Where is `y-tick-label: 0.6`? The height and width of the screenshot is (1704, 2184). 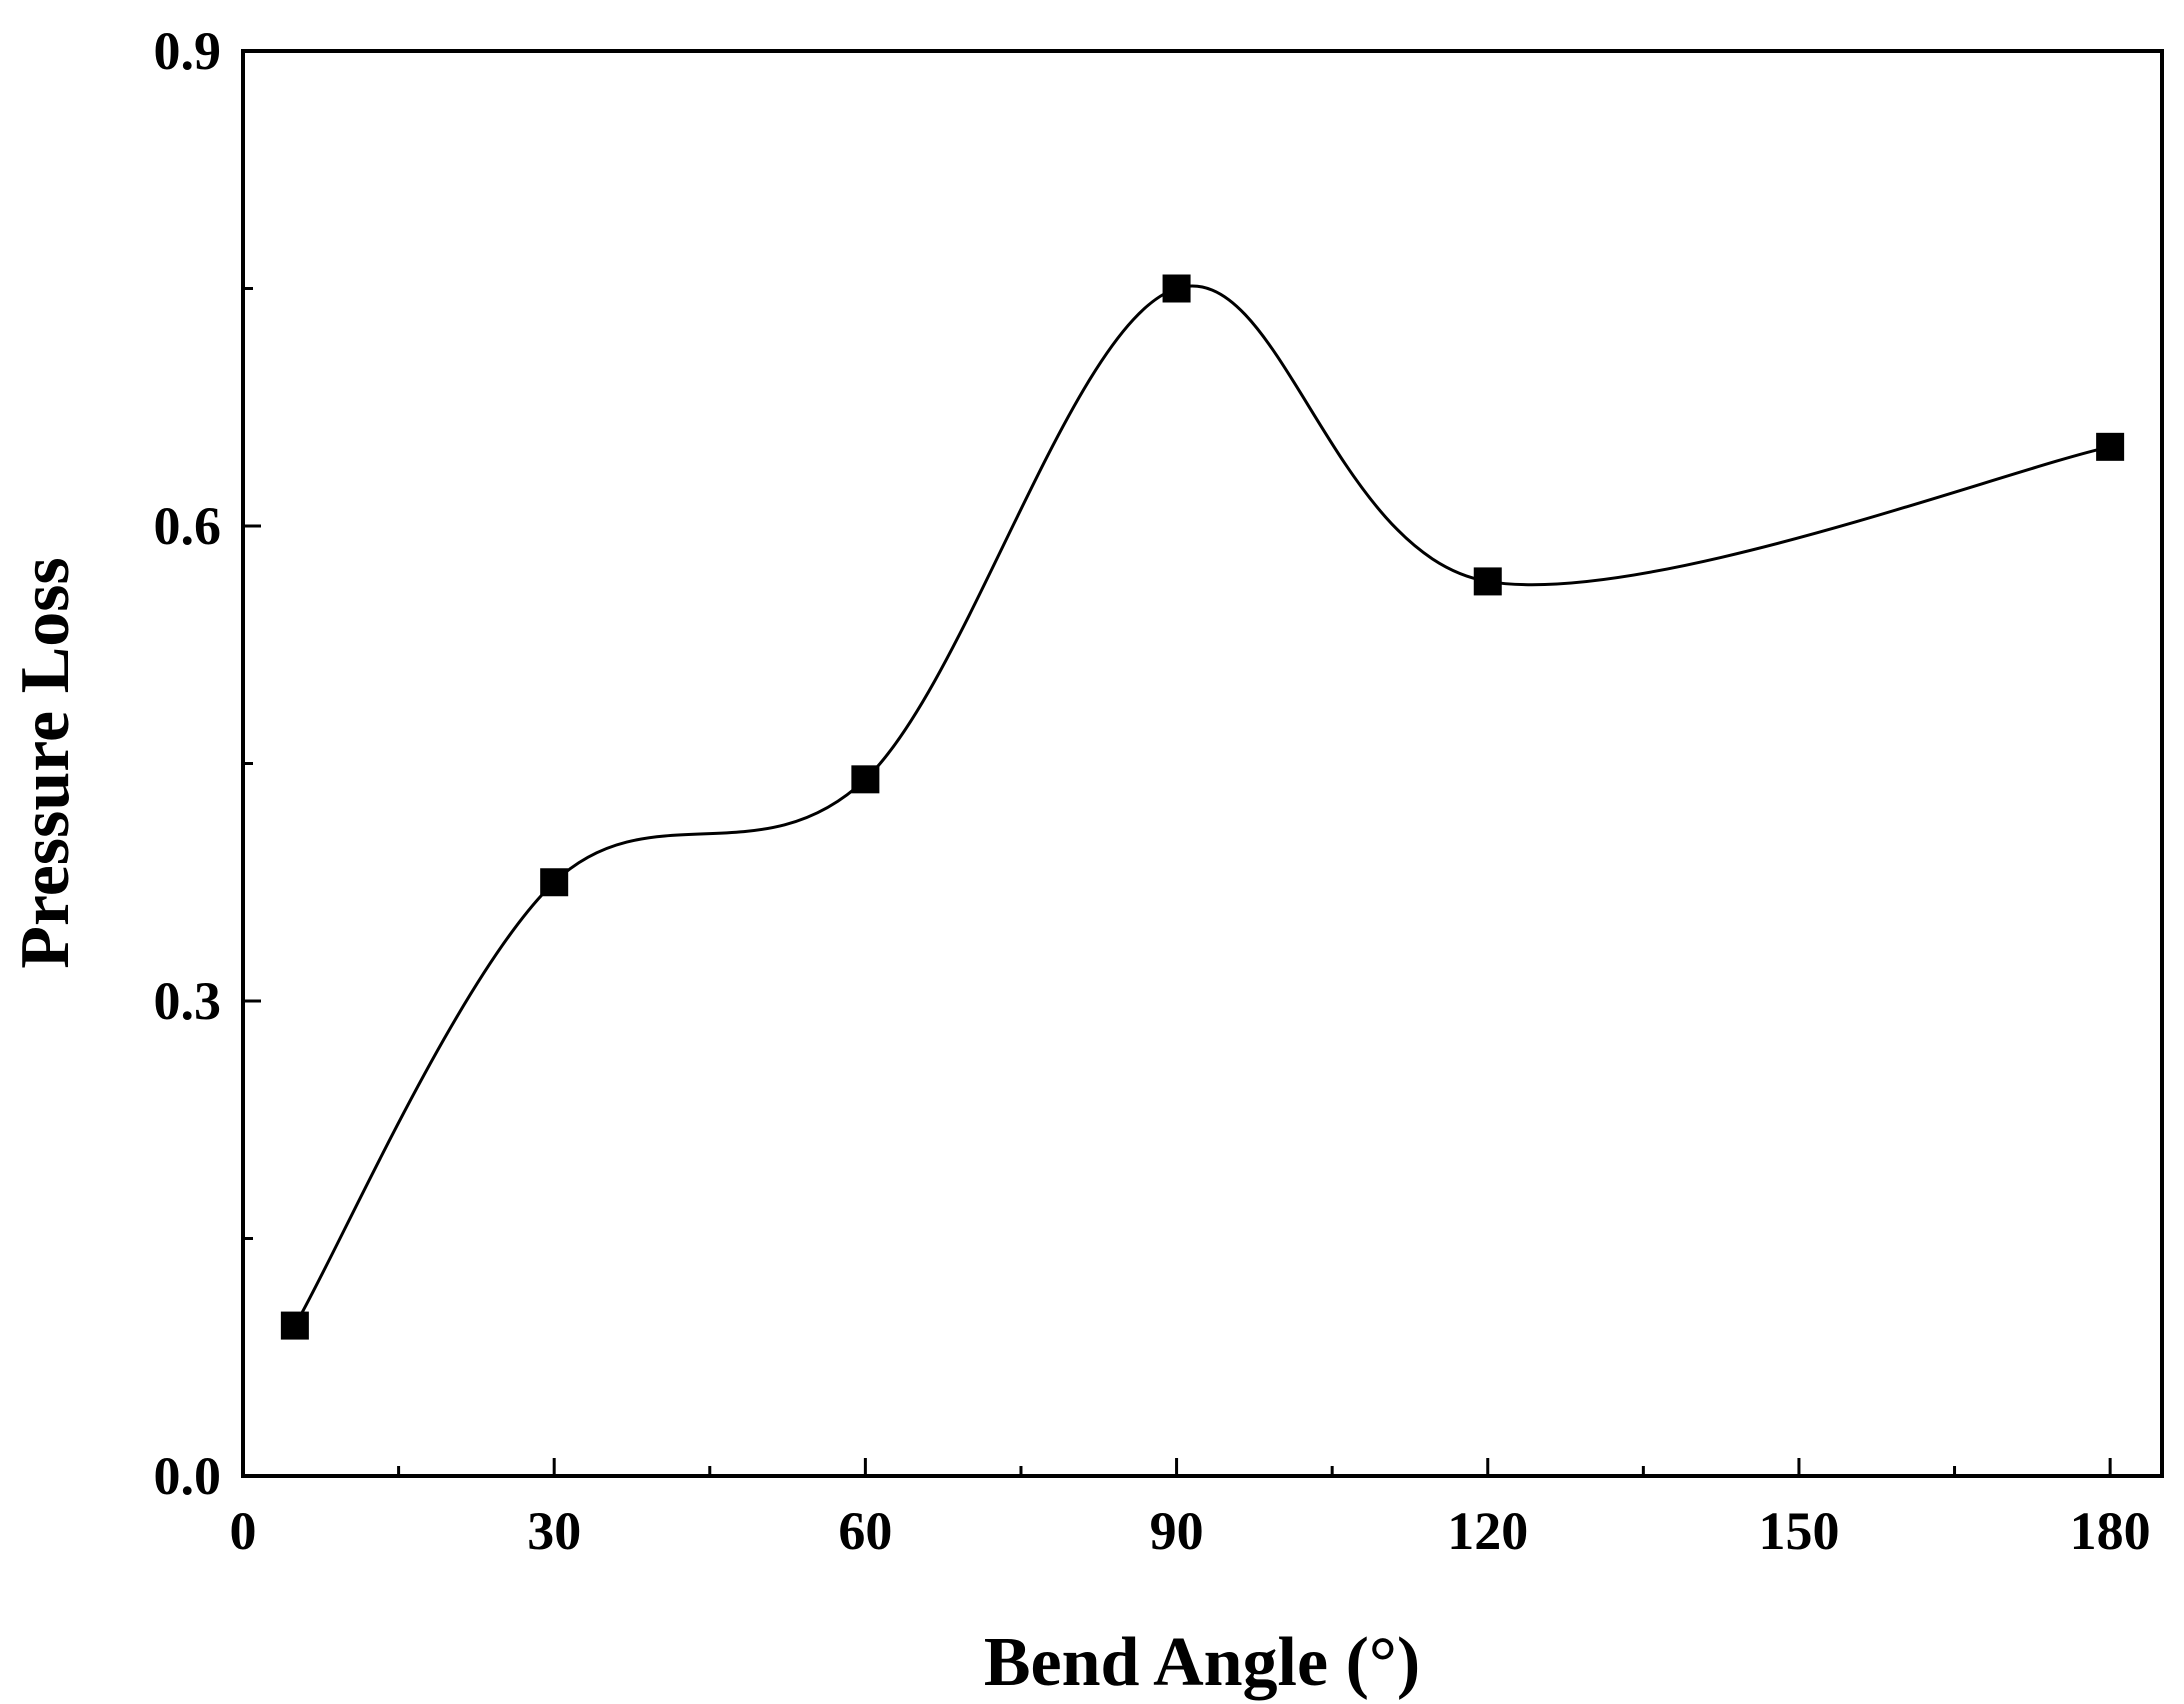 y-tick-label: 0.6 is located at coordinates (188, 526).